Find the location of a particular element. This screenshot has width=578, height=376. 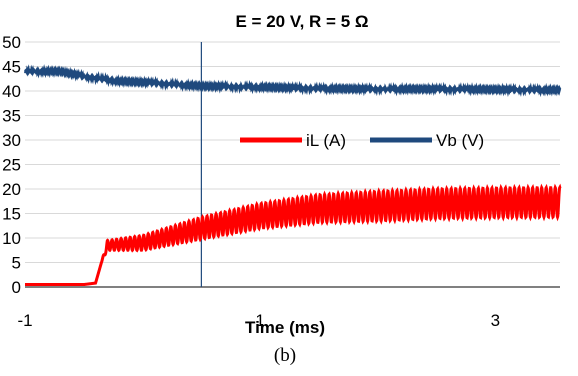

figure-caption: (b) is located at coordinates (285, 355).